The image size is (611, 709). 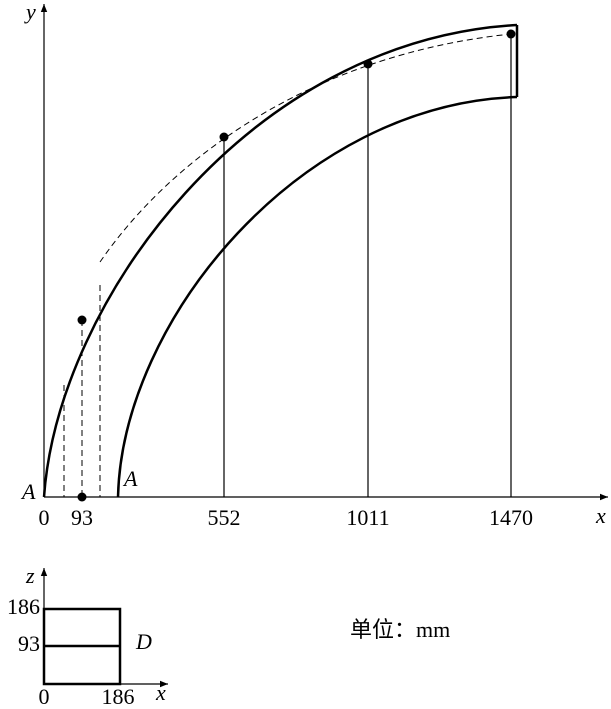 I want to click on tick-label: 552, so click(x=224, y=517).